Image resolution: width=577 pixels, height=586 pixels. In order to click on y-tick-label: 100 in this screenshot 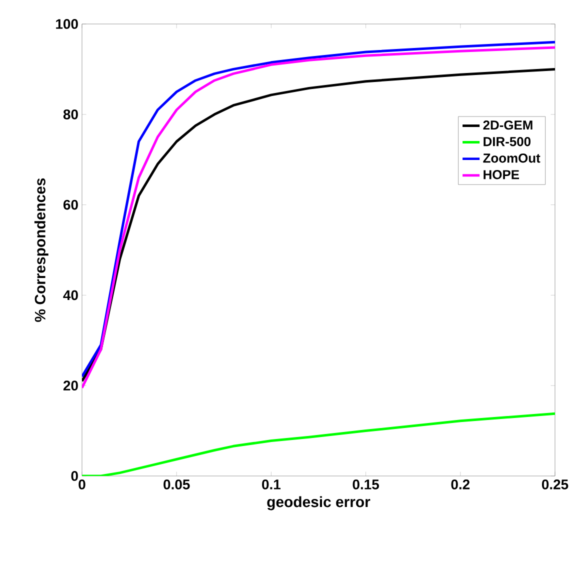, I will do `click(67, 24)`.